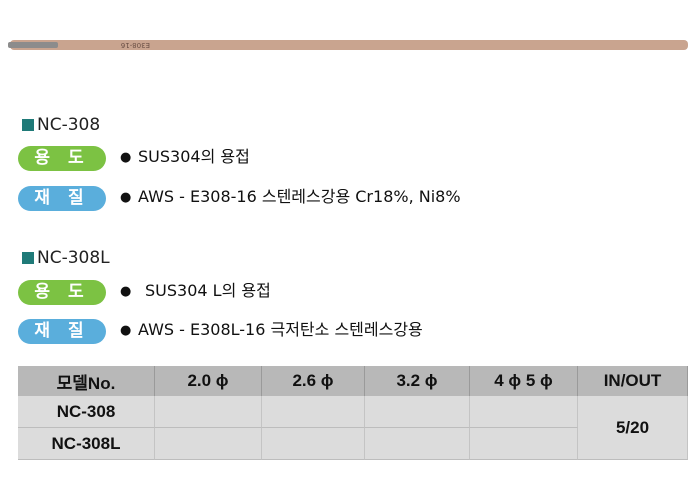 The image size is (700, 500). Describe the element at coordinates (299, 196) in the screenshot. I see `material-text: AWS - E308-16 스텐레스강용 Cr18%, Ni8%` at that location.